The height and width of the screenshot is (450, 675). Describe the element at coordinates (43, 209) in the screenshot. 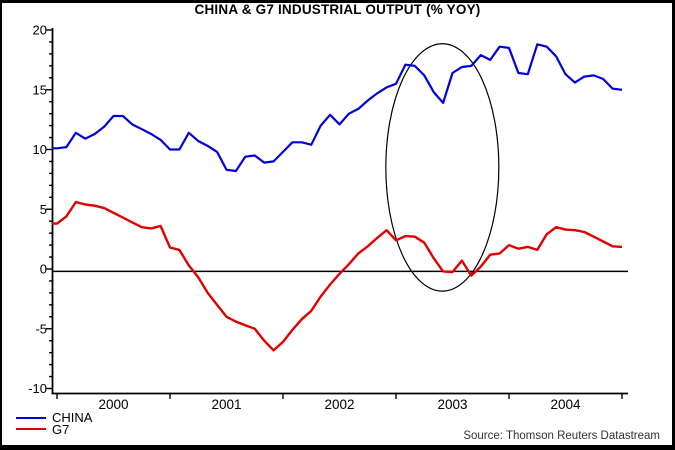

I see `y-tick-label: 5` at that location.